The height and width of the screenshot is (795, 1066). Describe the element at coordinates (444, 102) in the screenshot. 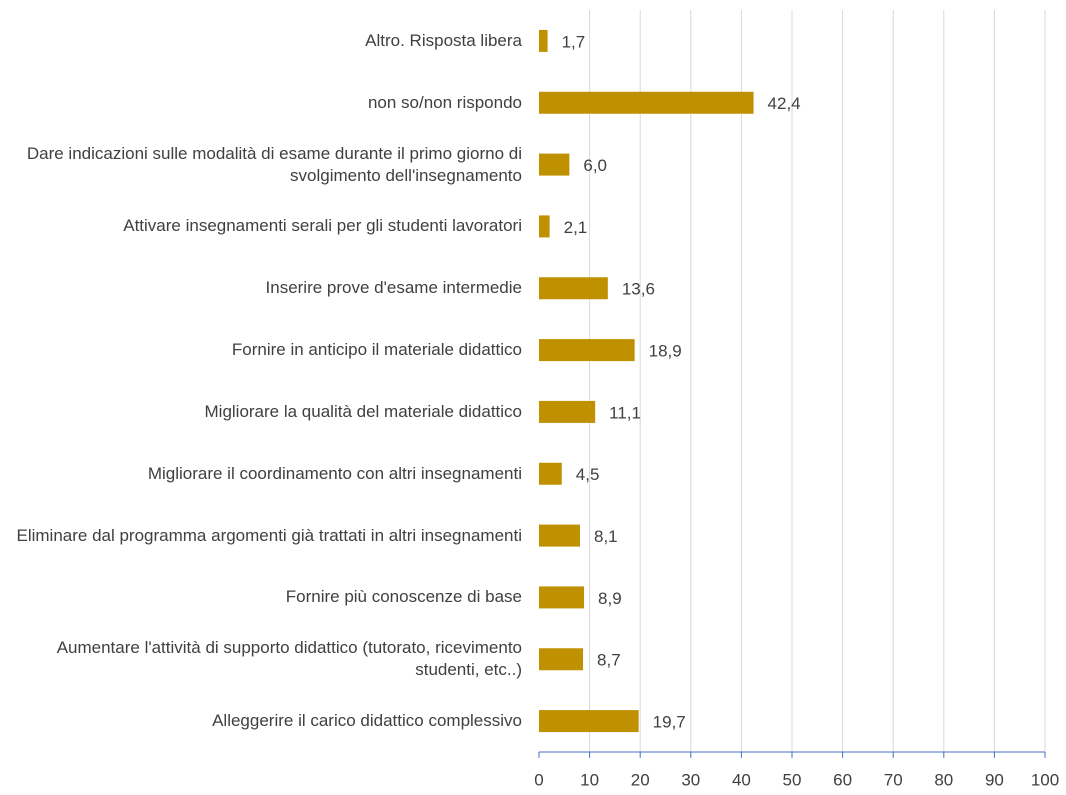

I see `category-label: non so/non rispondo` at that location.